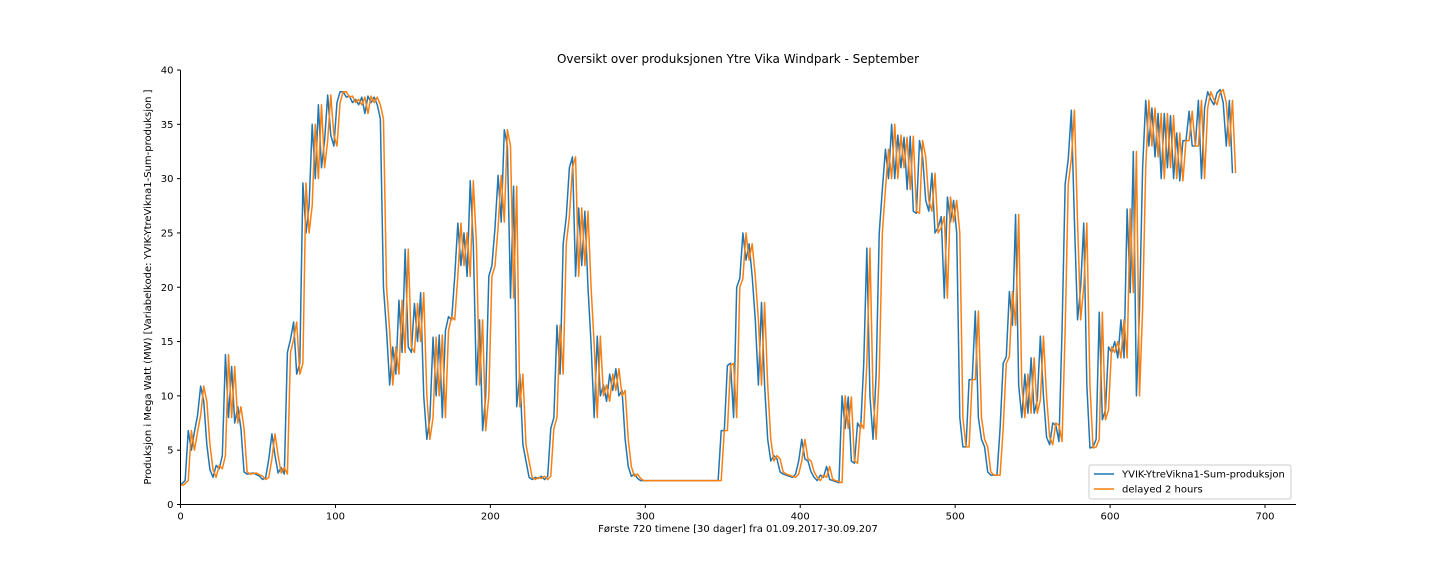 This screenshot has width=1440, height=576. Describe the element at coordinates (167, 71) in the screenshot. I see `y-tick-label: 40` at that location.